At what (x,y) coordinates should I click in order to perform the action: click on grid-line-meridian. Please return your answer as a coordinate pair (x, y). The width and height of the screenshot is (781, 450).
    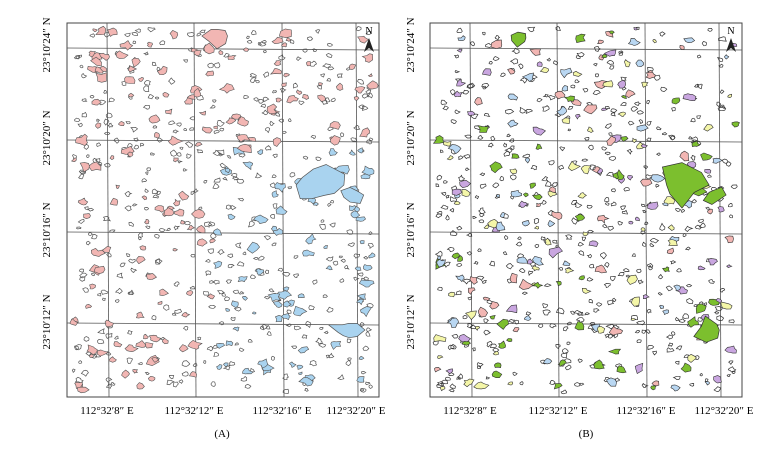
    Looking at the image, I should click on (195, 210).